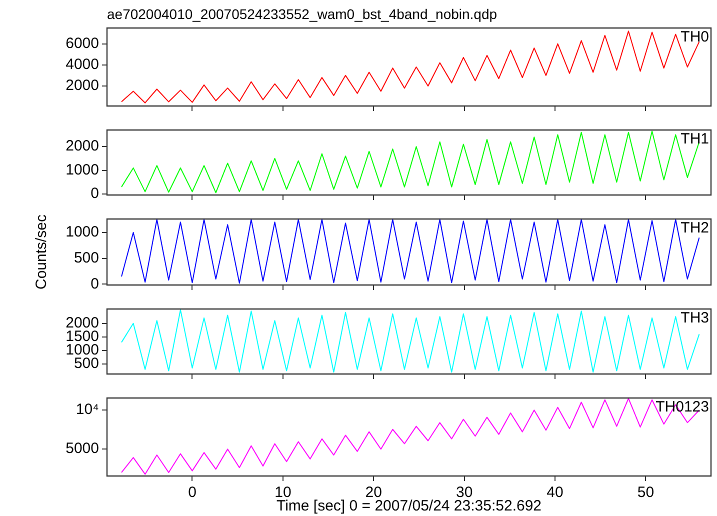 This screenshot has width=717, height=516. I want to click on x-tick-label: 50, so click(645, 493).